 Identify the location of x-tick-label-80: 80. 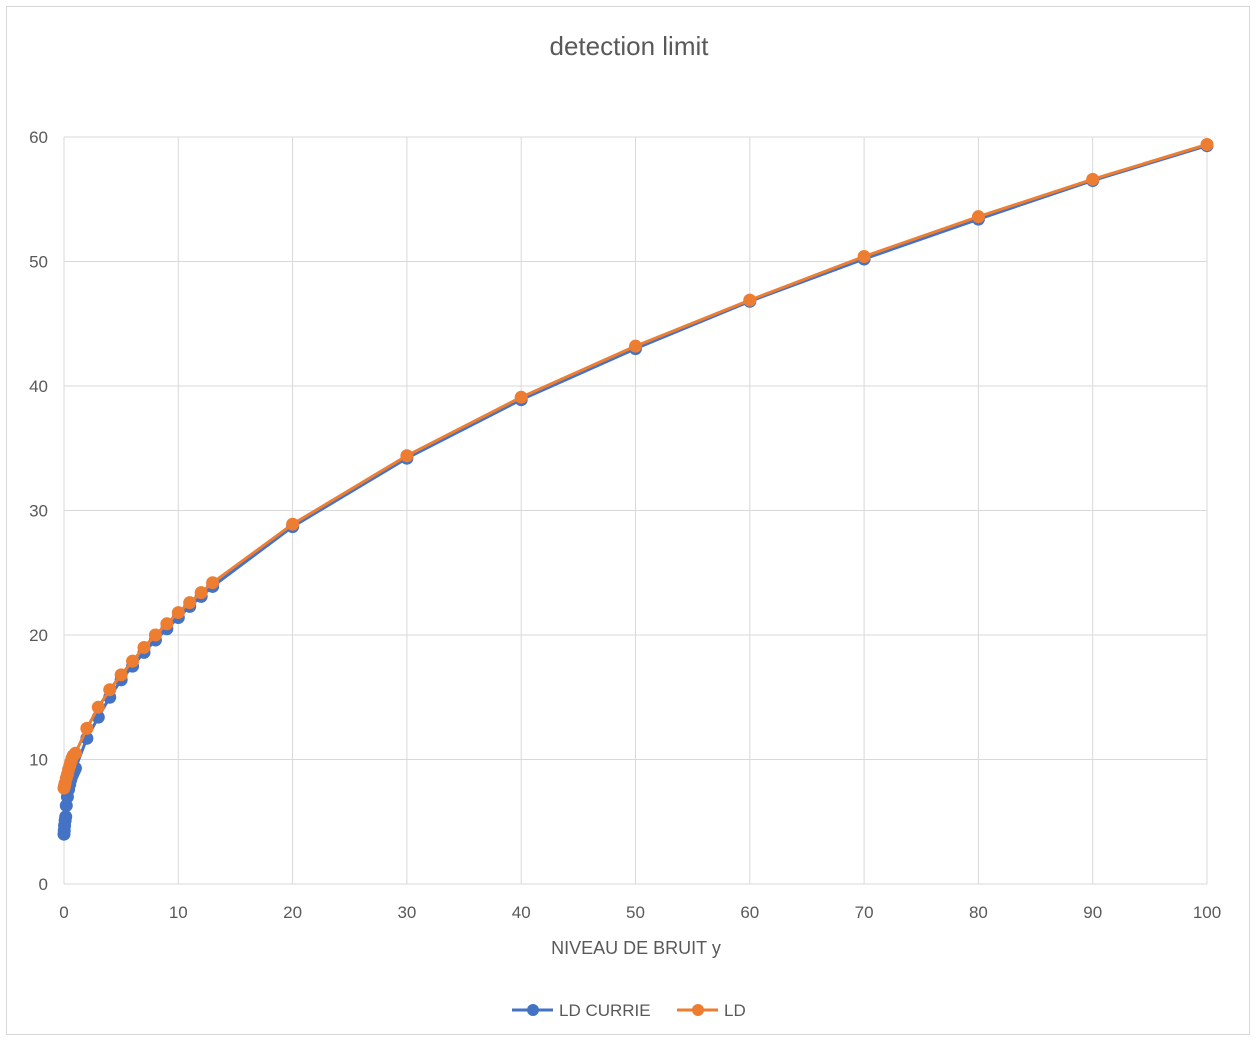
(978, 912).